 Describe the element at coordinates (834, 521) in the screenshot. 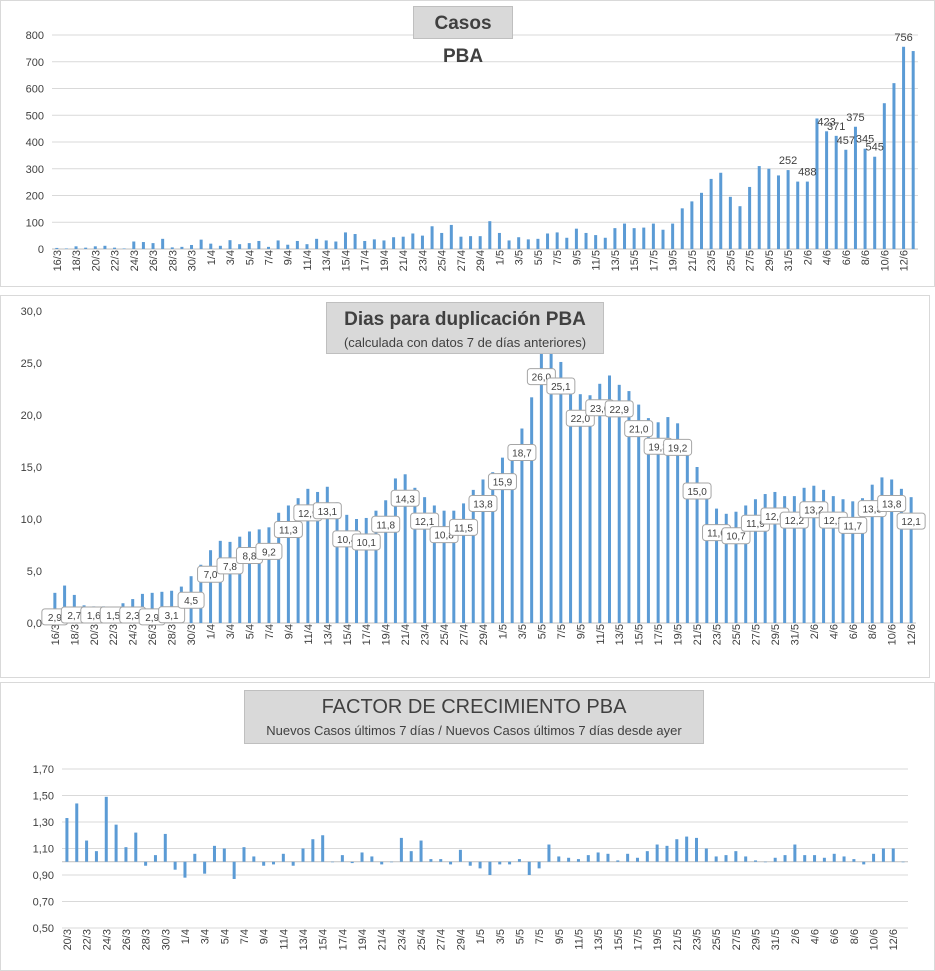

I see `data-label: 12,2` at that location.